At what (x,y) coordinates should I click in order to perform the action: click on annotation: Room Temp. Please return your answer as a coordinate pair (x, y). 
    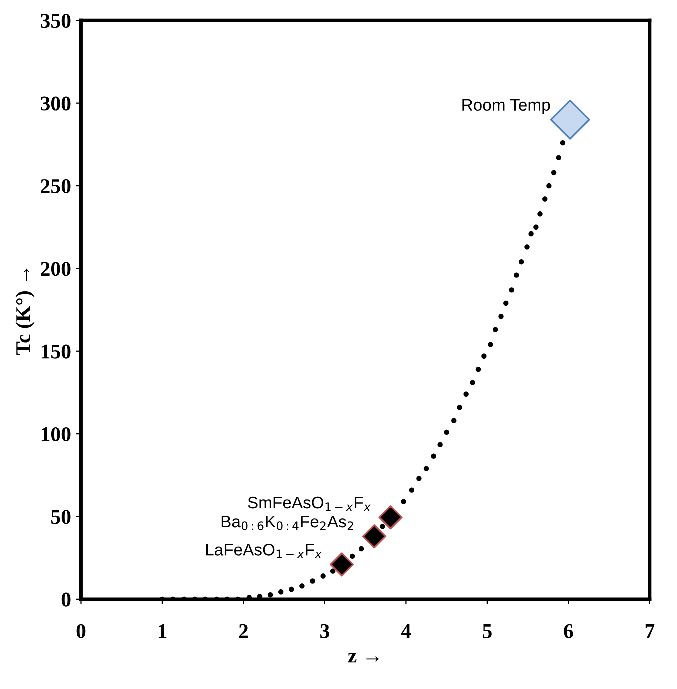
    Looking at the image, I should click on (506, 106).